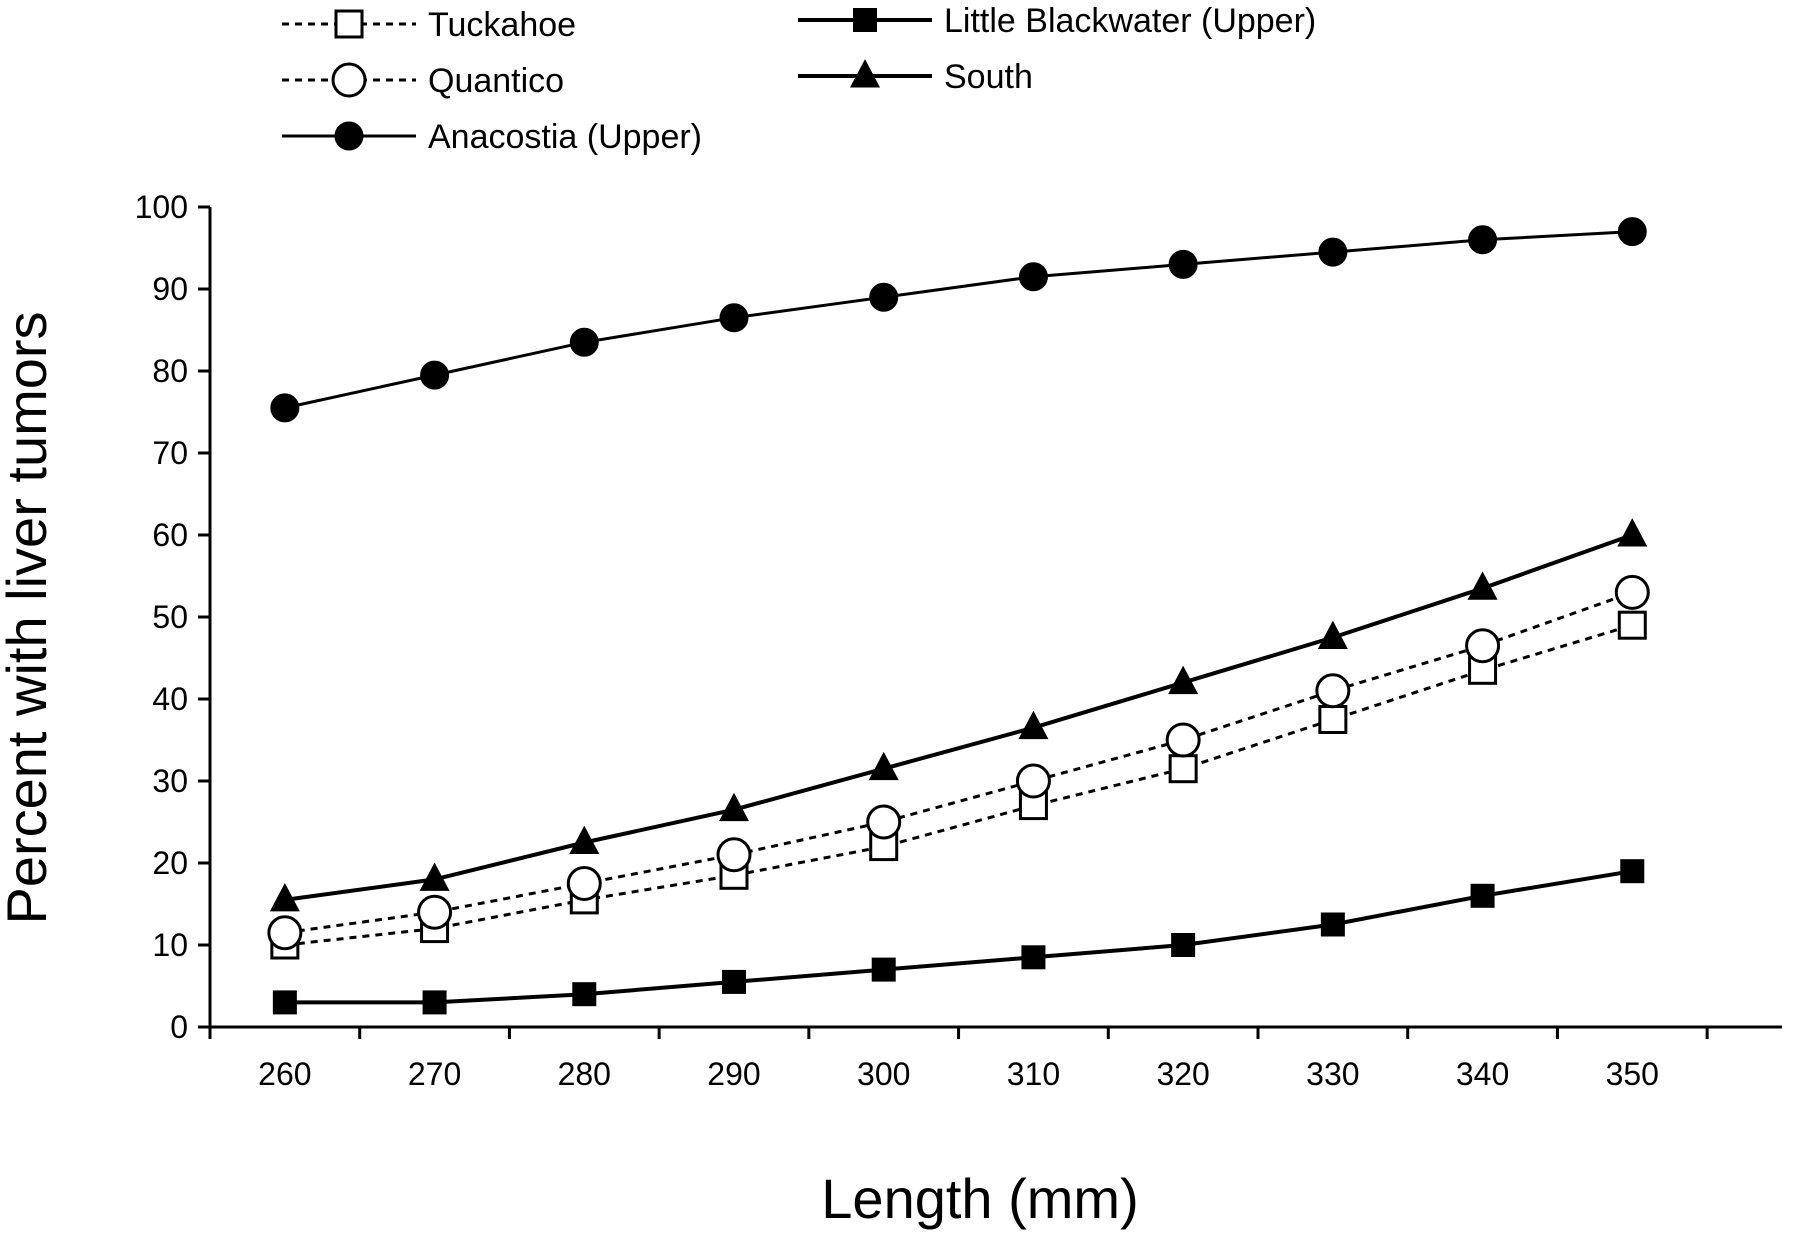 This screenshot has width=1800, height=1233. Describe the element at coordinates (434, 1074) in the screenshot. I see `x-tick-label: 270` at that location.